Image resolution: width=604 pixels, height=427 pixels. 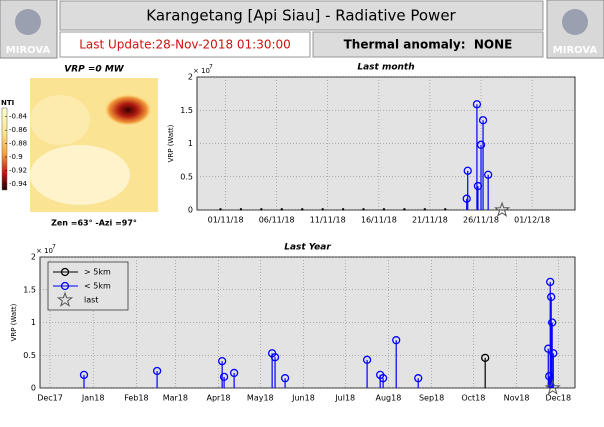 I want to click on x-tick-label: Sep18, so click(x=431, y=398).